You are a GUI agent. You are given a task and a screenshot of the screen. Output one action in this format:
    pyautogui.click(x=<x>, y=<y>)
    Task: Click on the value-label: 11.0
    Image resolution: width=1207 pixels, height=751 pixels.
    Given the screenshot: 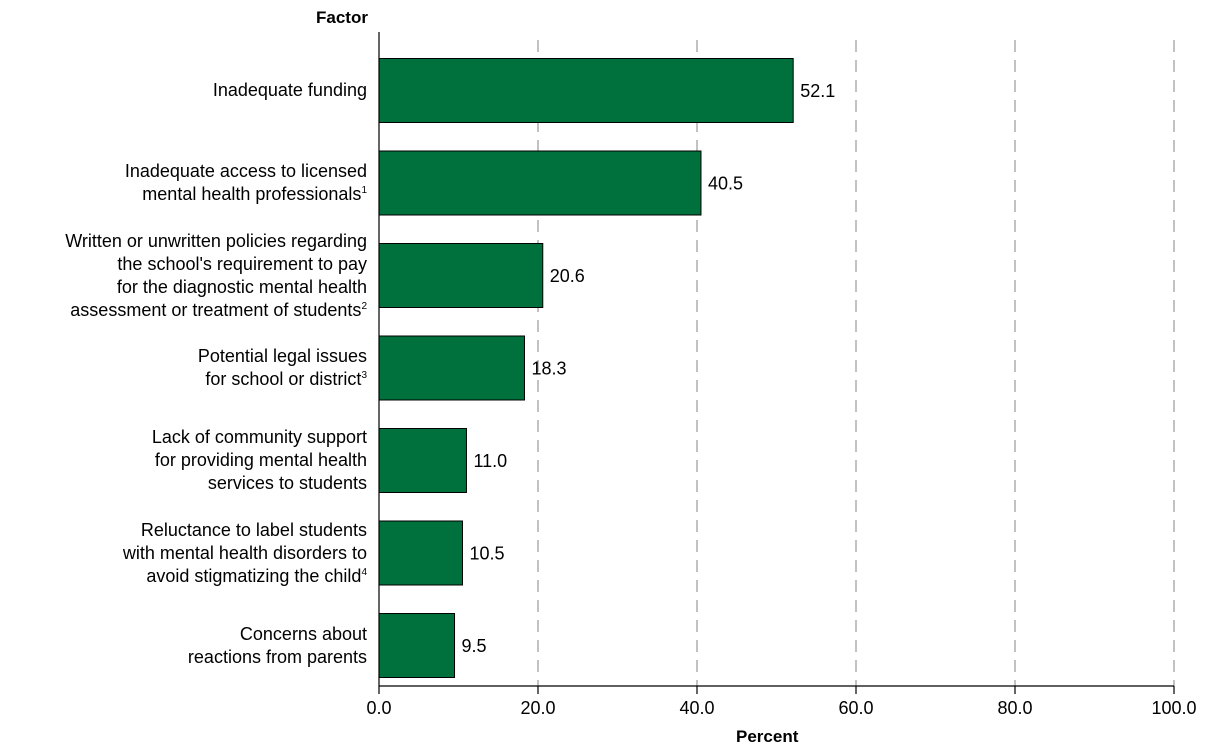 What is the action you would take?
    pyautogui.click(x=490, y=461)
    